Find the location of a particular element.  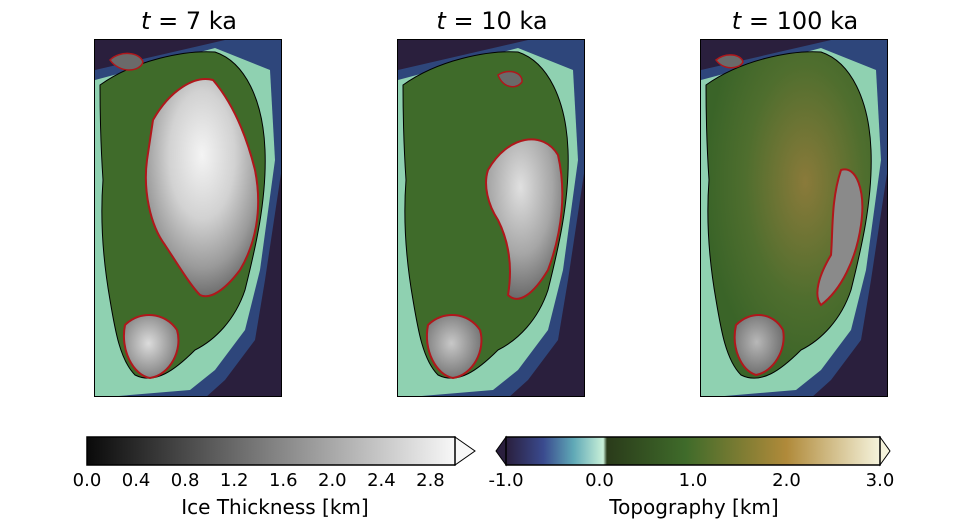

time-value: 100 is located at coordinates (799, 21).